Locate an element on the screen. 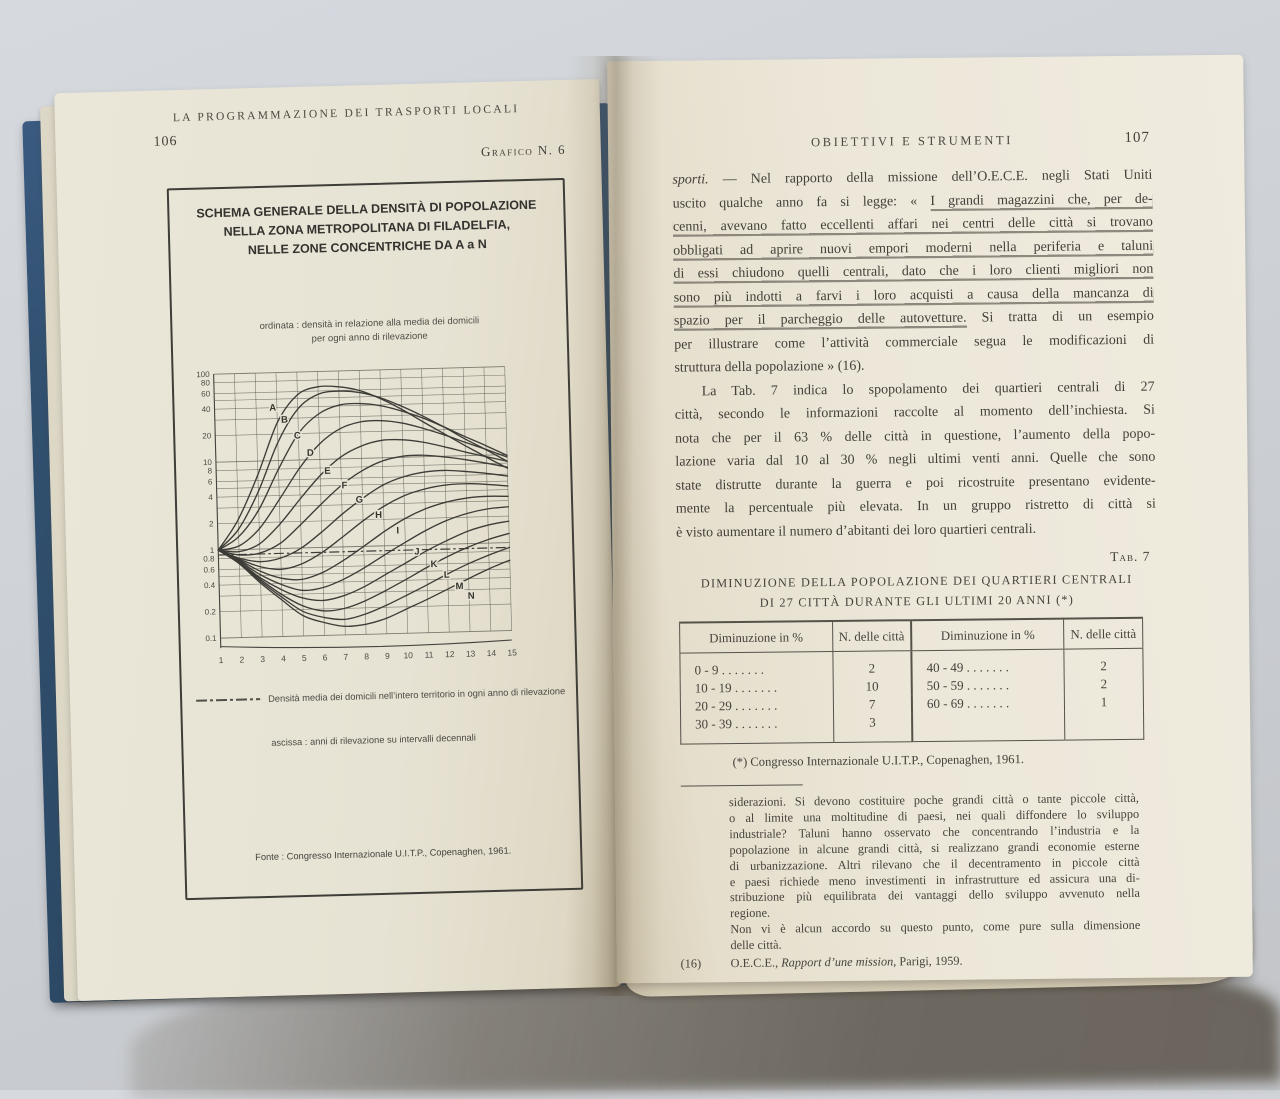  zone-curve-L is located at coordinates (363, 572).